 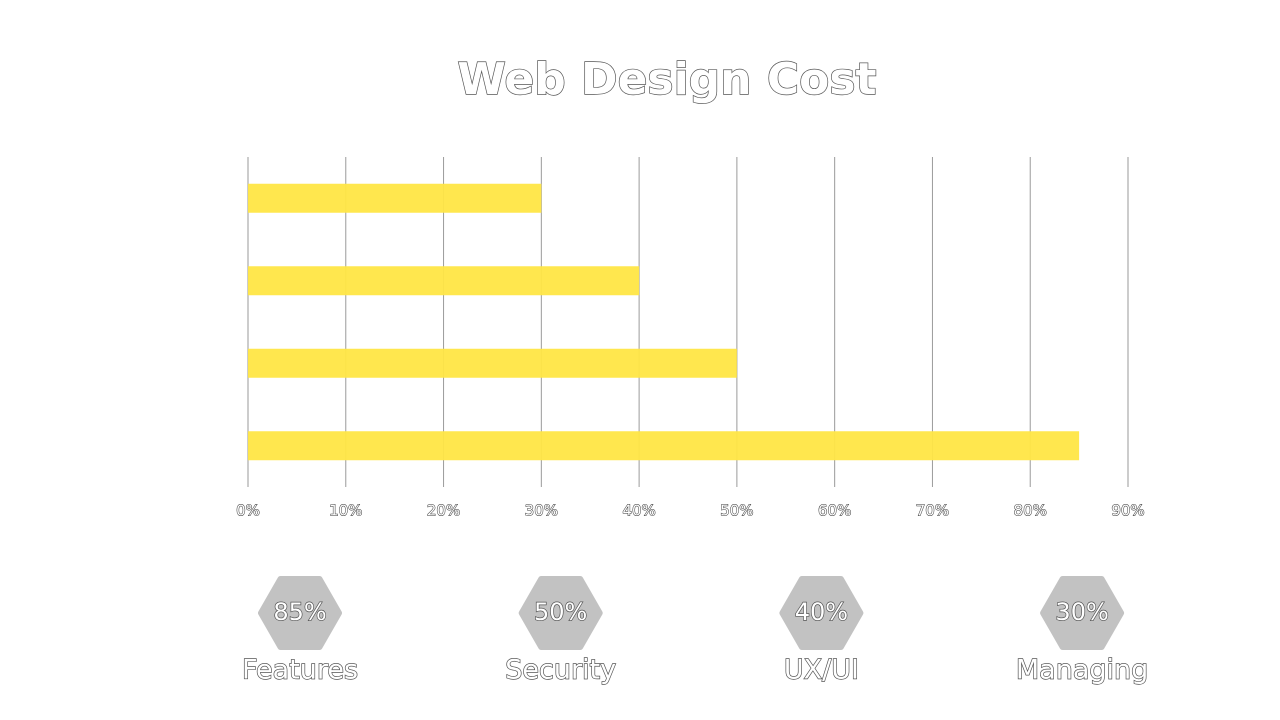 I want to click on badge-value: 85%, so click(x=299, y=612).